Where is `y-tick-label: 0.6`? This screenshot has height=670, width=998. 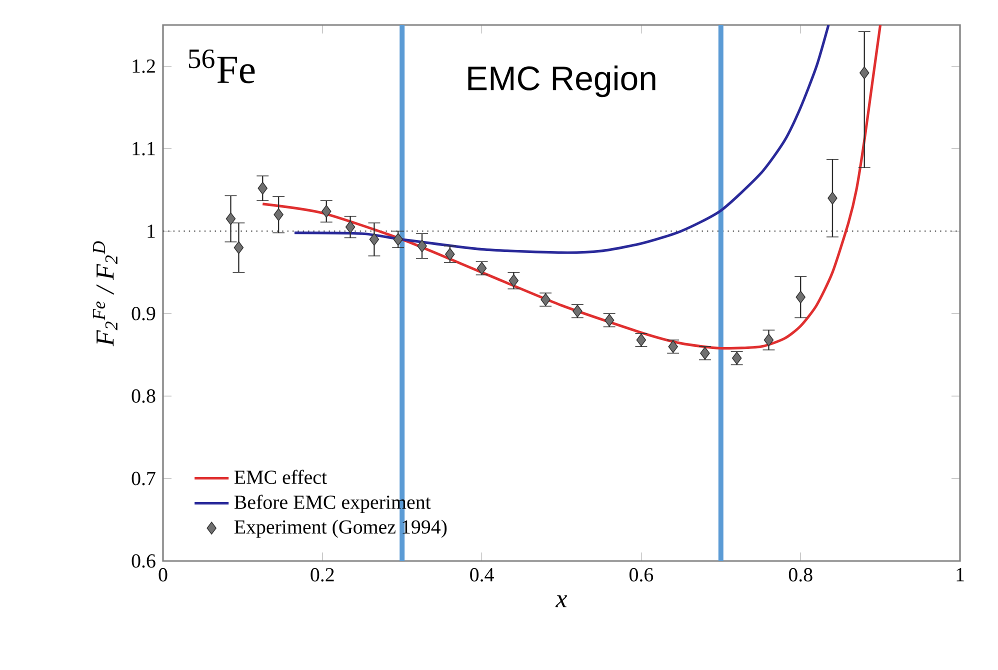
y-tick-label: 0.6 is located at coordinates (144, 561).